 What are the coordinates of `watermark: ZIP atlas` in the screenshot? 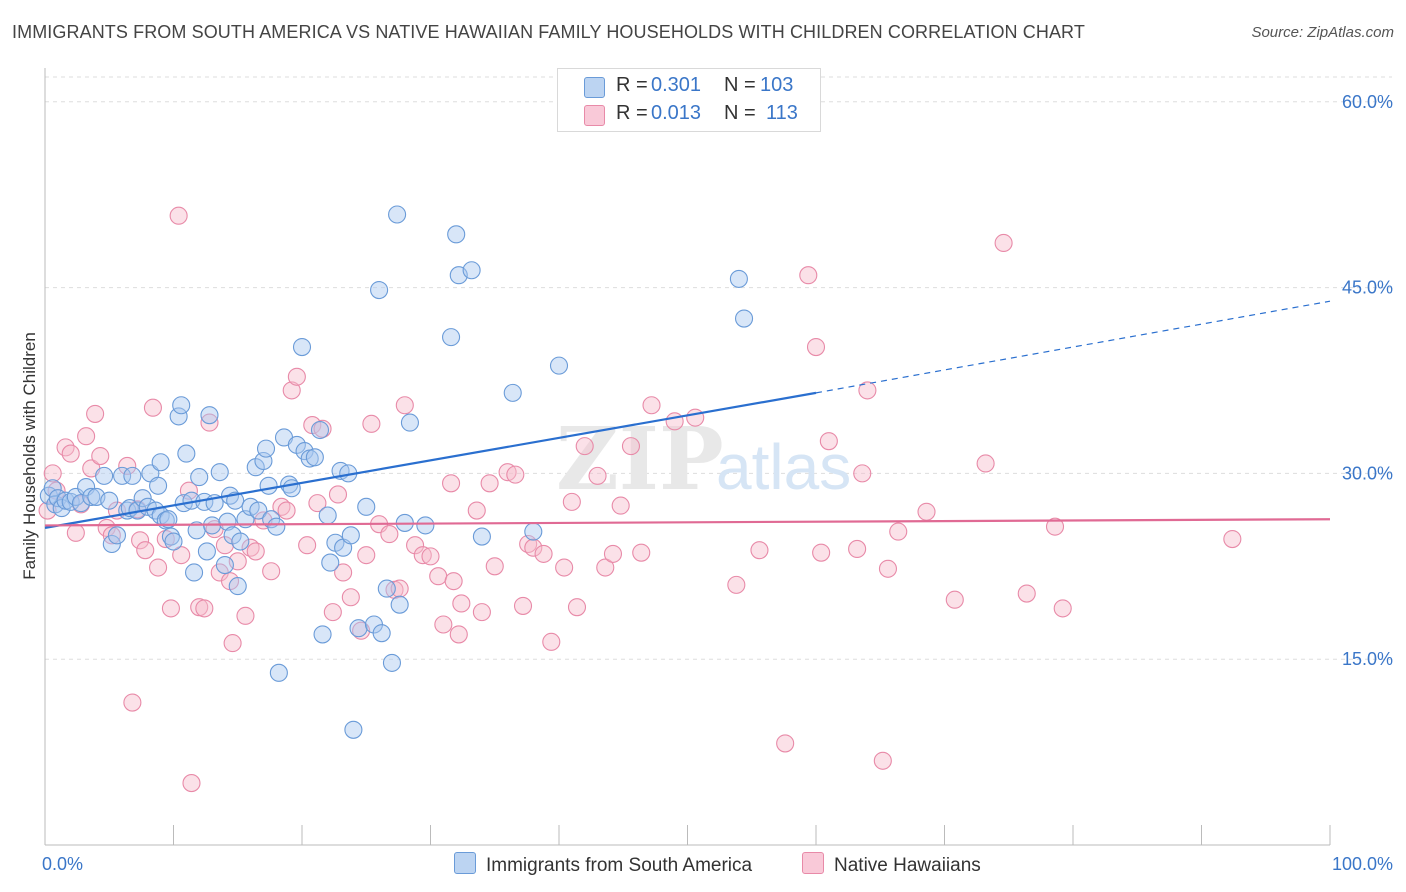 It's located at (703, 459).